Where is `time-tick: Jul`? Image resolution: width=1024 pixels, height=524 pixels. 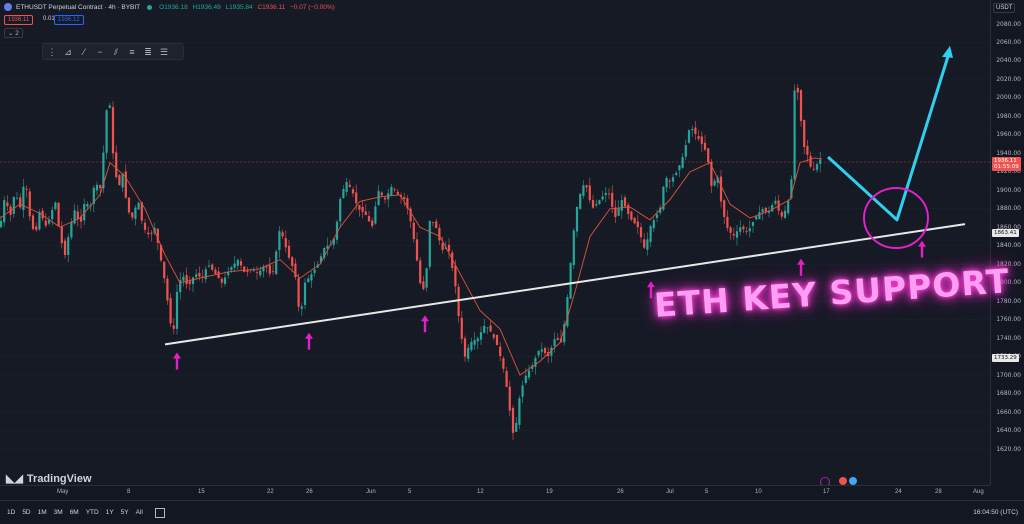
time-tick: Jul is located at coordinates (670, 492).